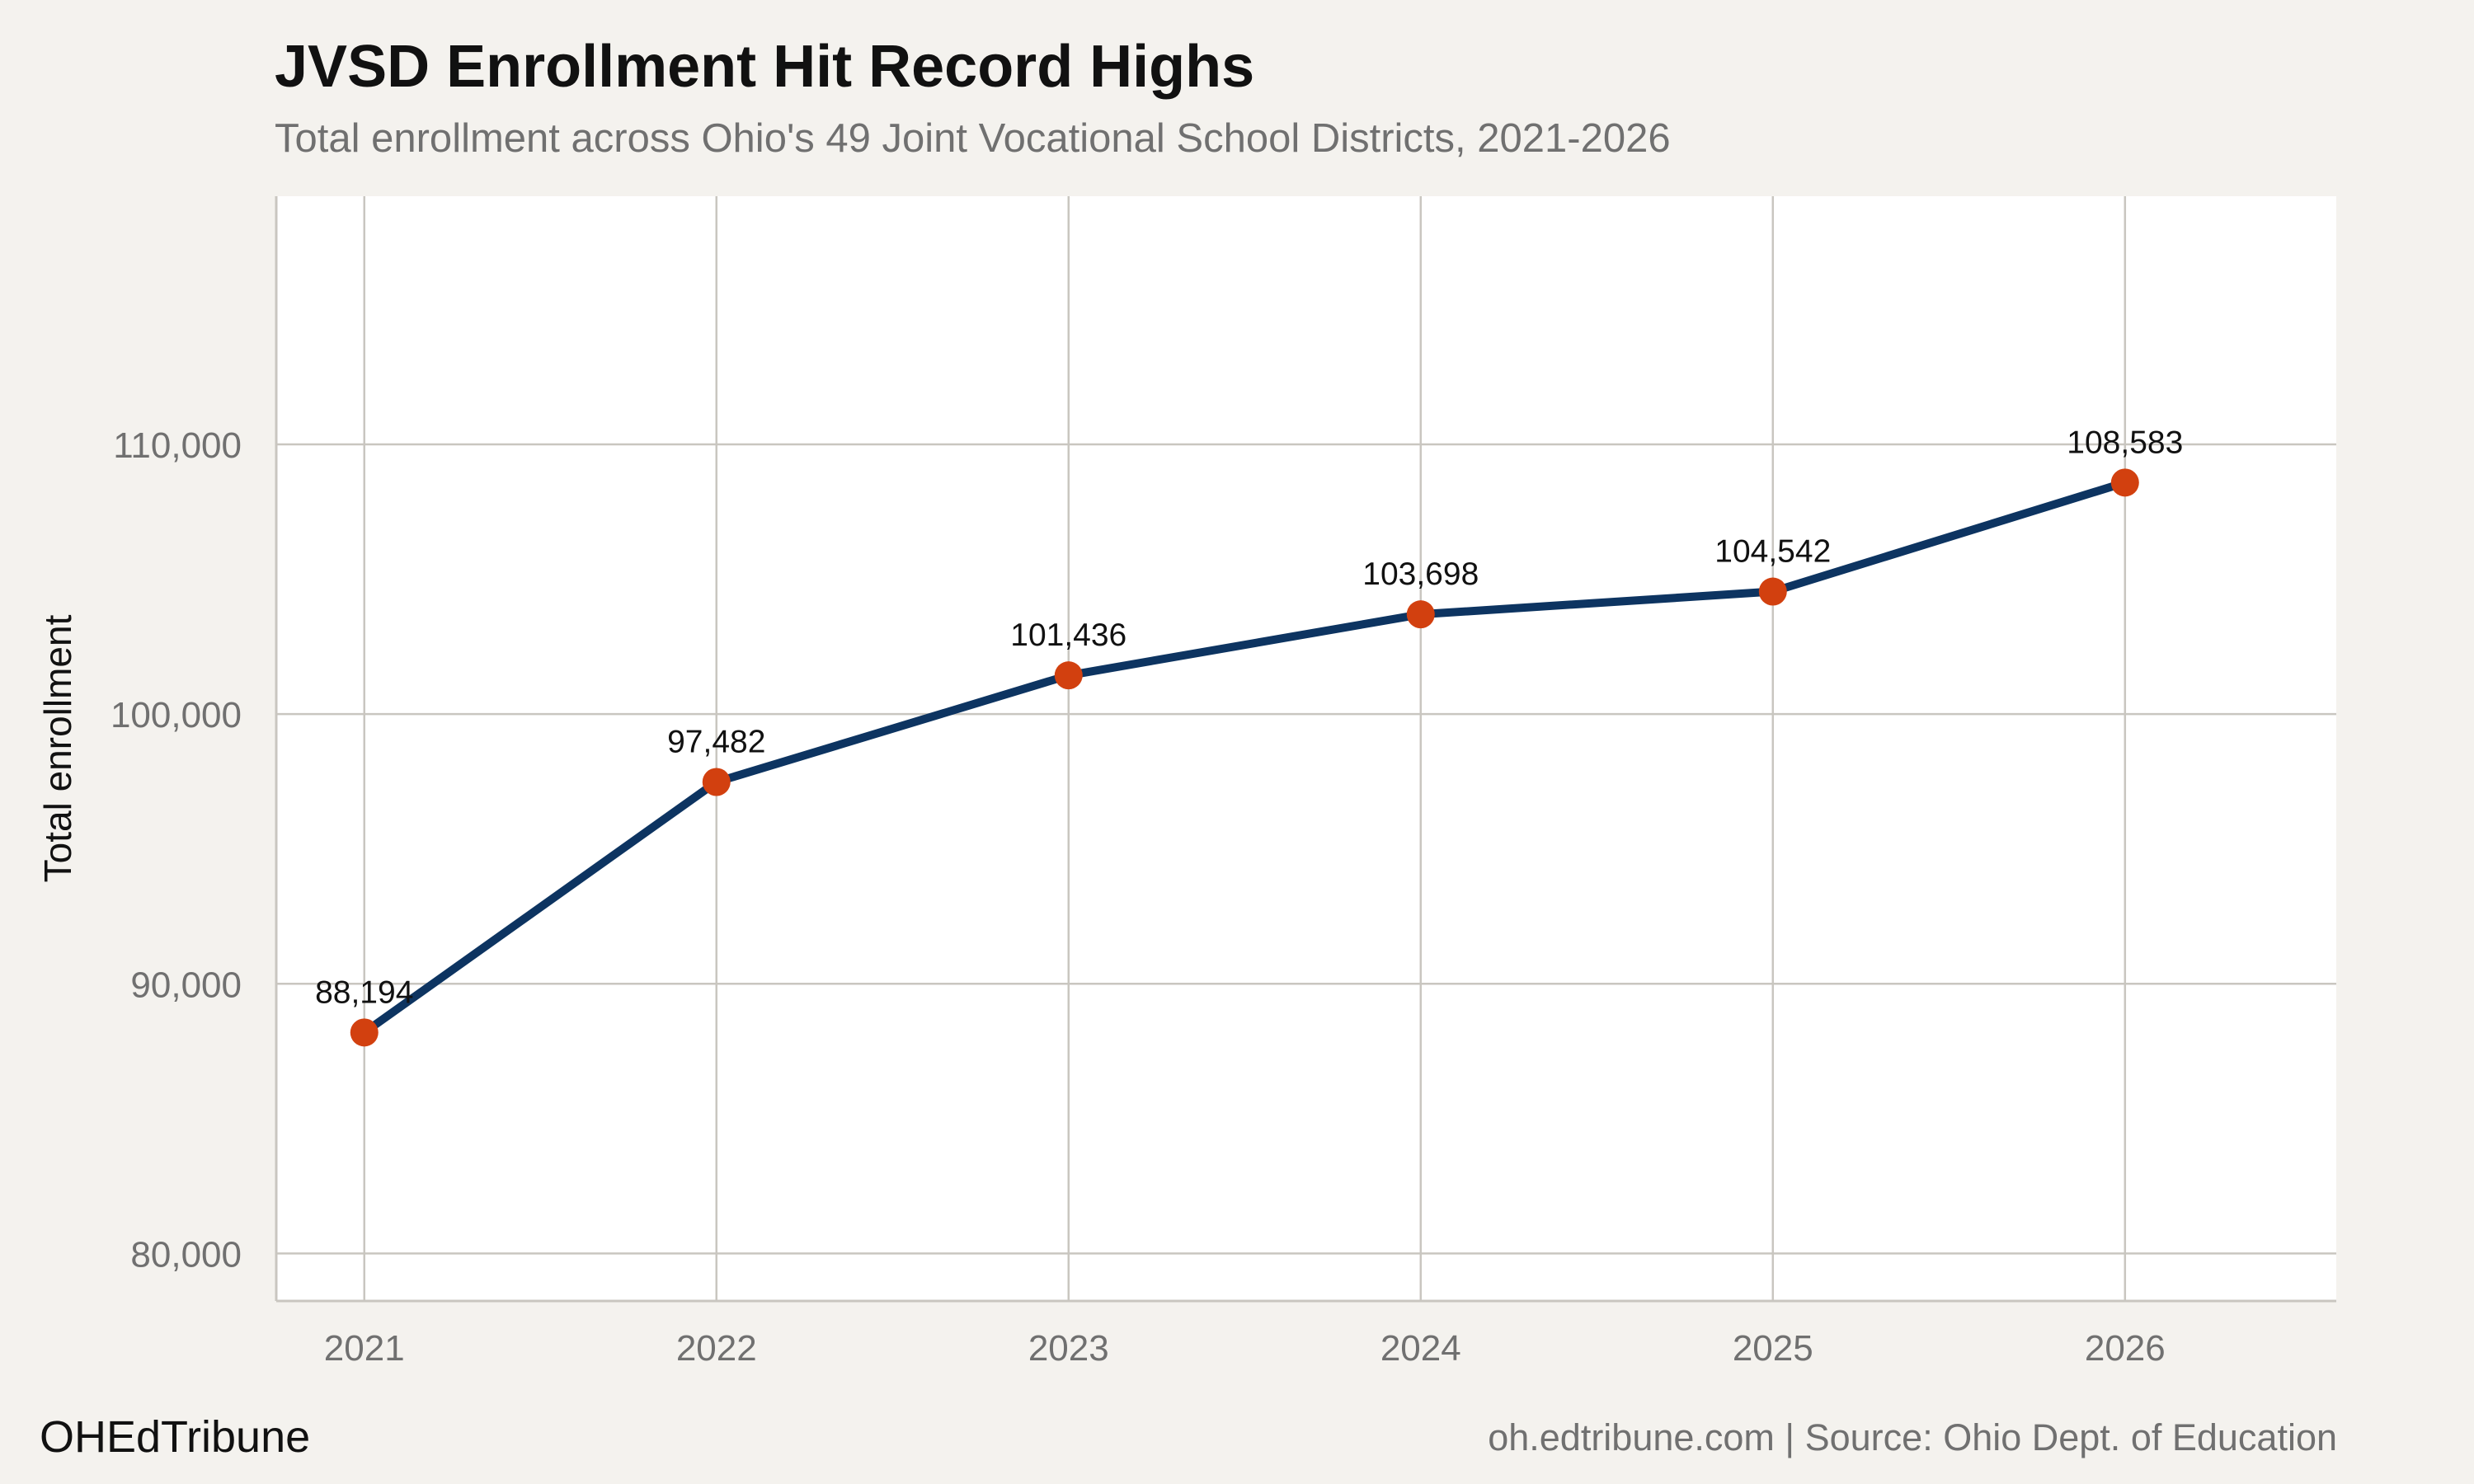 The width and height of the screenshot is (2474, 1484). I want to click on x-tick-label: 2024, so click(1420, 1348).